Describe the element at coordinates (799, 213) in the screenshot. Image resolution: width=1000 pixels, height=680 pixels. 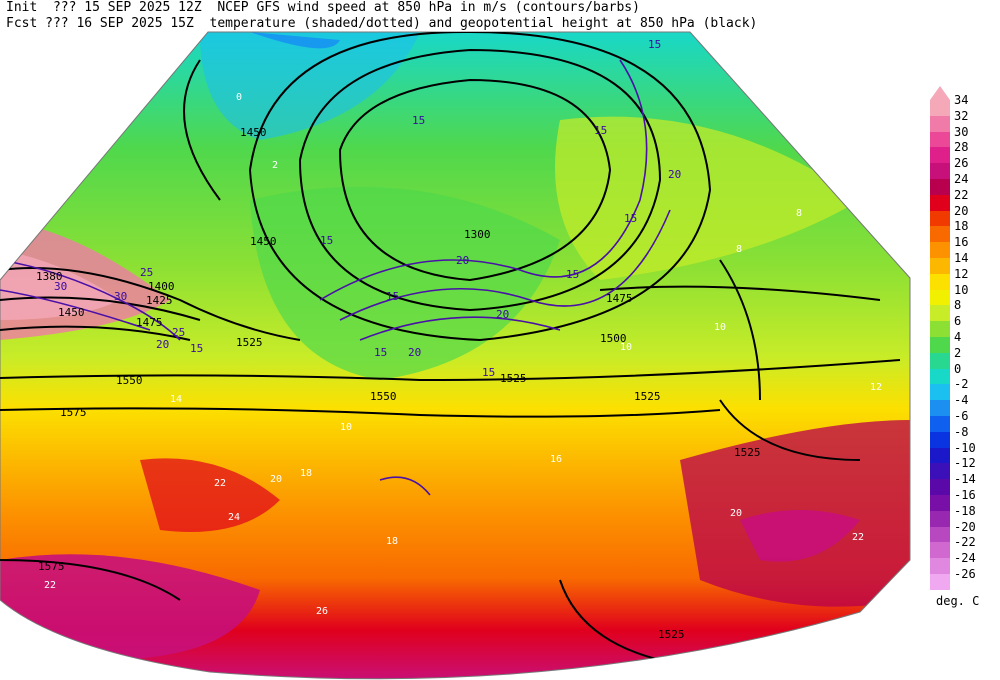
I see `temp-label: 8` at that location.